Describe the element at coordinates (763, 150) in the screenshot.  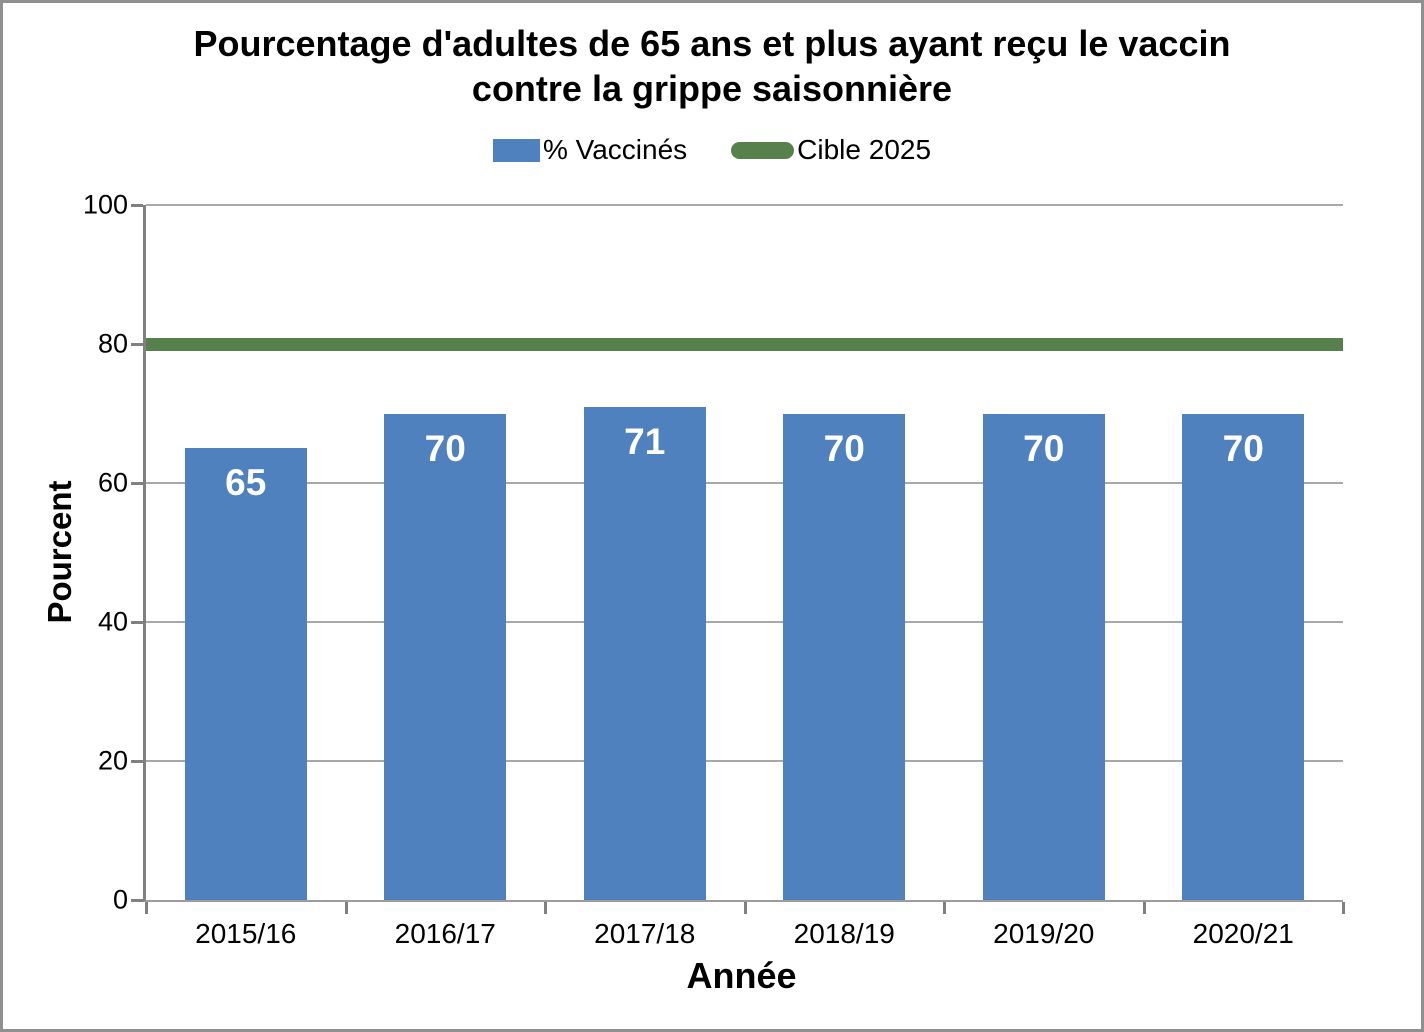
I see `legend-line-swatch-icon` at that location.